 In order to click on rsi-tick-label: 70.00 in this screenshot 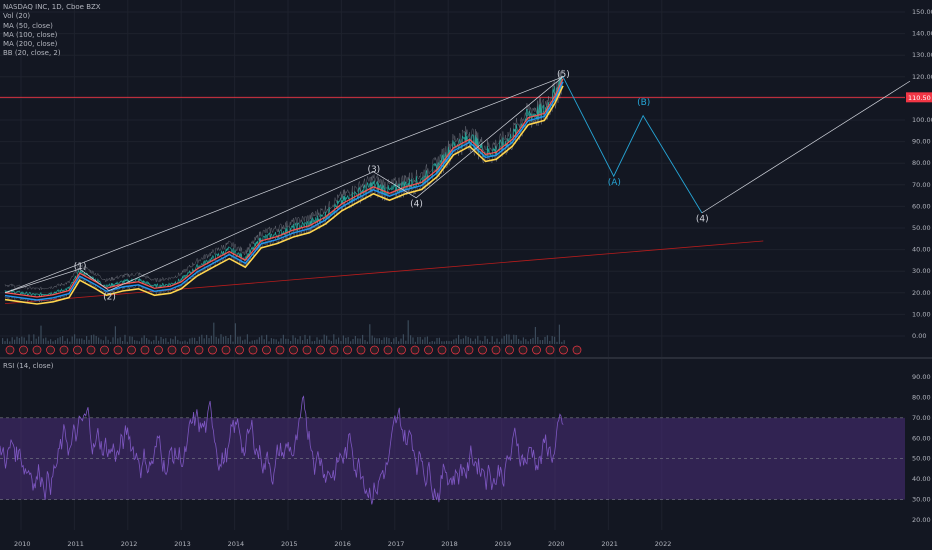, I will do `click(921, 418)`.